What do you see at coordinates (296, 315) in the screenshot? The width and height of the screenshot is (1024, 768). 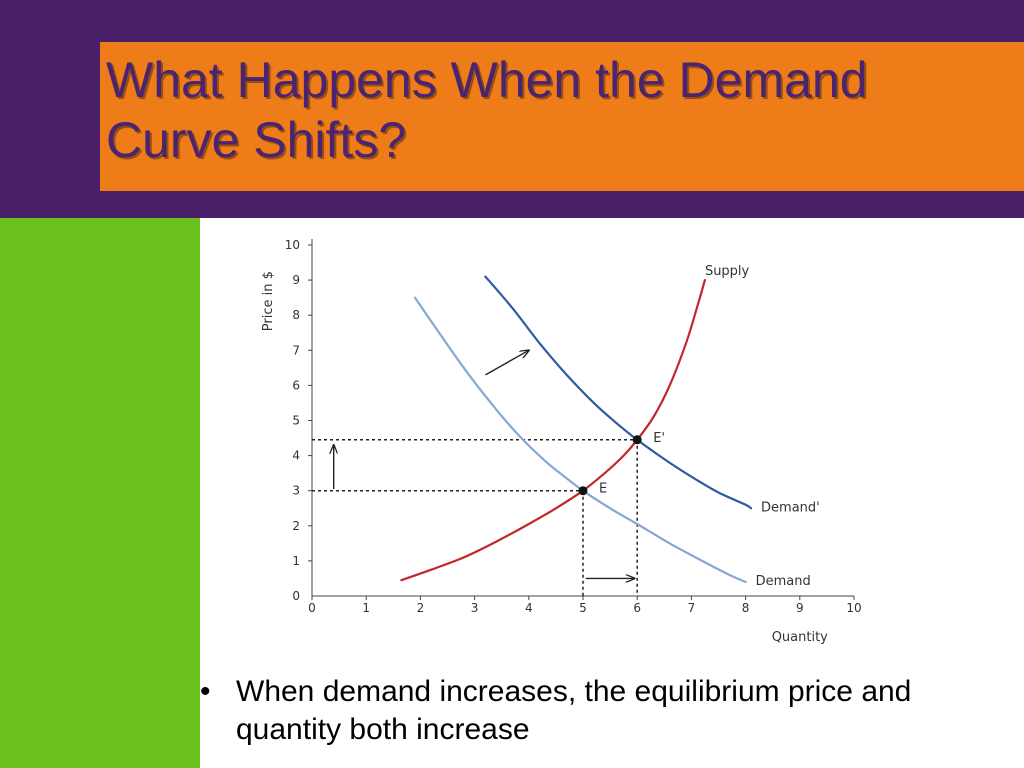 I see `y-tick-label: 8` at bounding box center [296, 315].